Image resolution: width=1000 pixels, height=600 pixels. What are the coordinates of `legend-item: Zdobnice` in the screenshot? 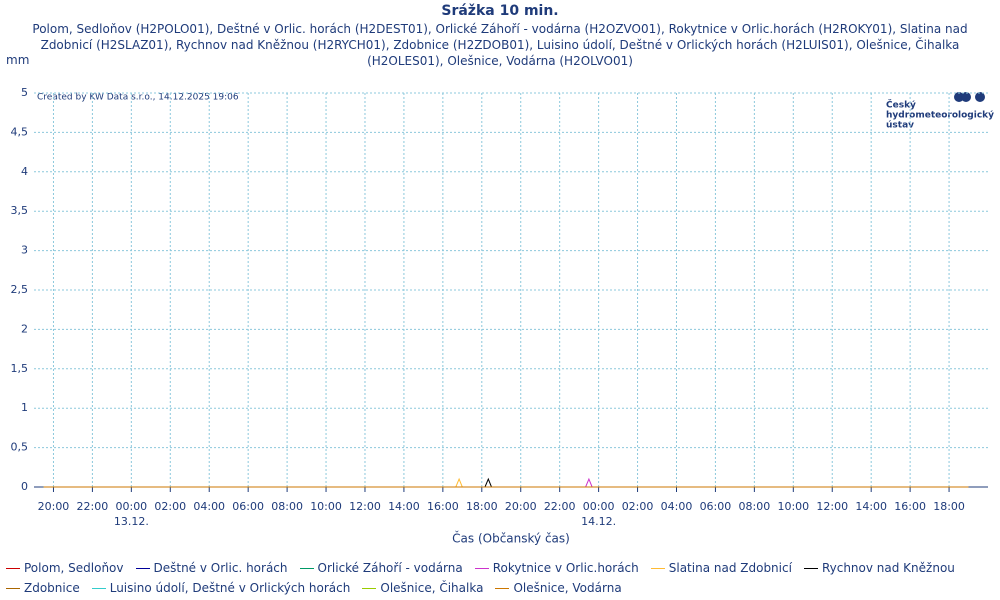 It's located at (43, 588).